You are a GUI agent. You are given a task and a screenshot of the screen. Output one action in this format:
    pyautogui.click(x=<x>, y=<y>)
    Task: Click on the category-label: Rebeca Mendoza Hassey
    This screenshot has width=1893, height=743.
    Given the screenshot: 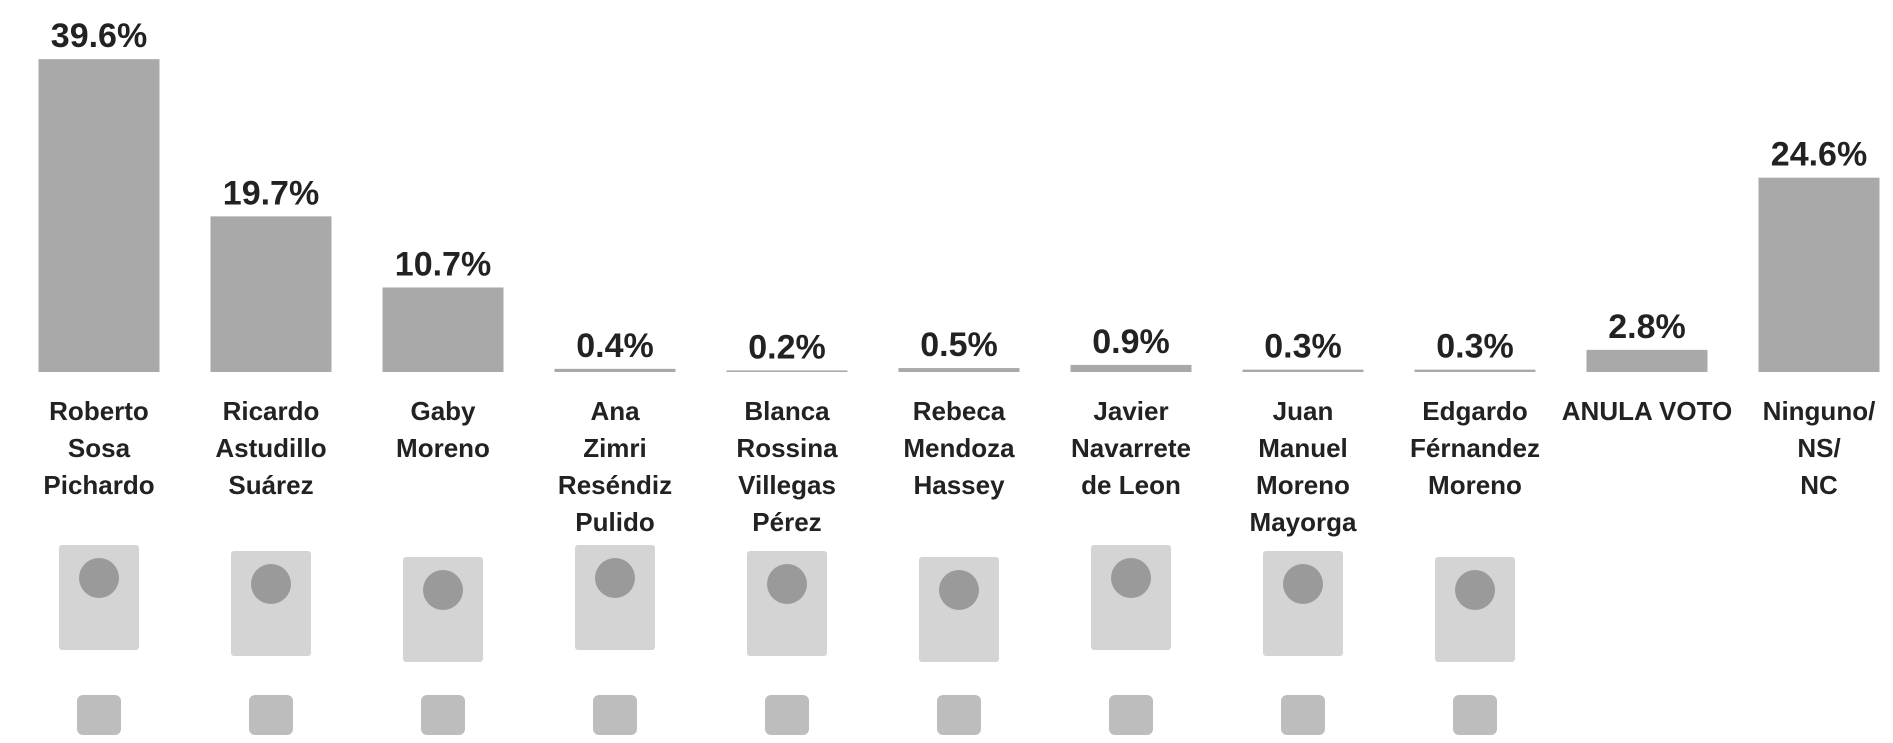 What is the action you would take?
    pyautogui.click(x=959, y=448)
    